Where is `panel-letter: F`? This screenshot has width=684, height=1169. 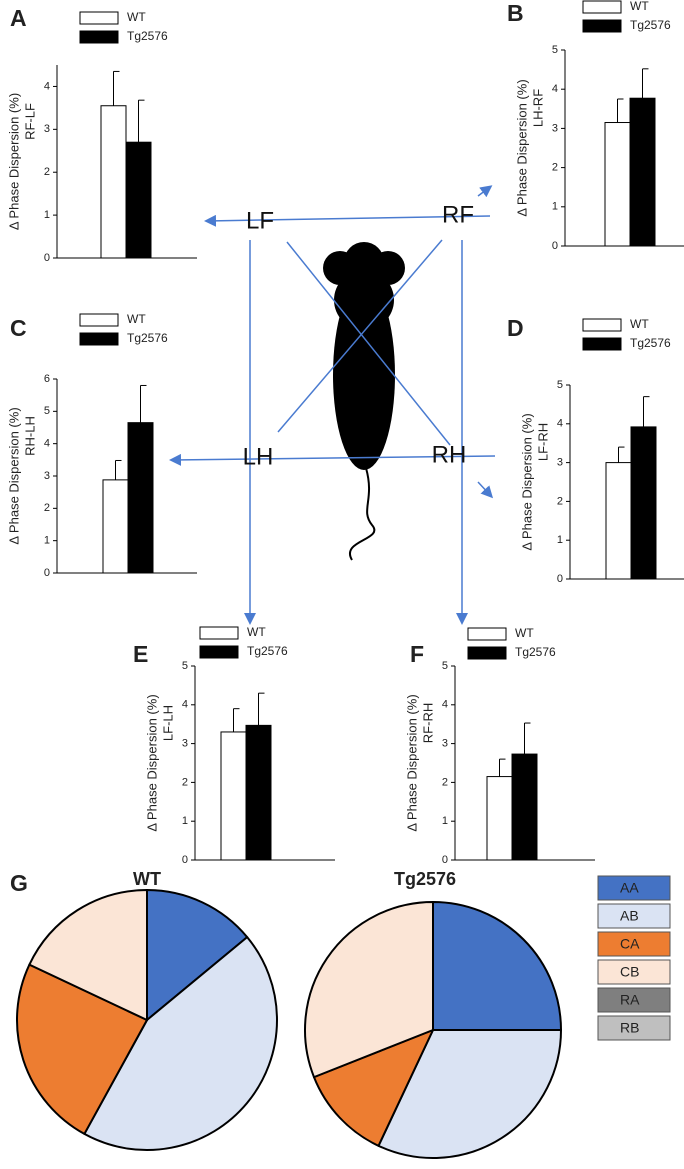
panel-letter: F is located at coordinates (417, 654).